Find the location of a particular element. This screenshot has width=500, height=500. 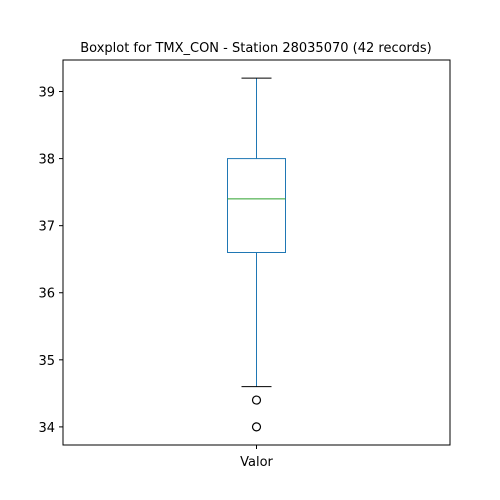

y-tick-label: 36 is located at coordinates (46, 294).